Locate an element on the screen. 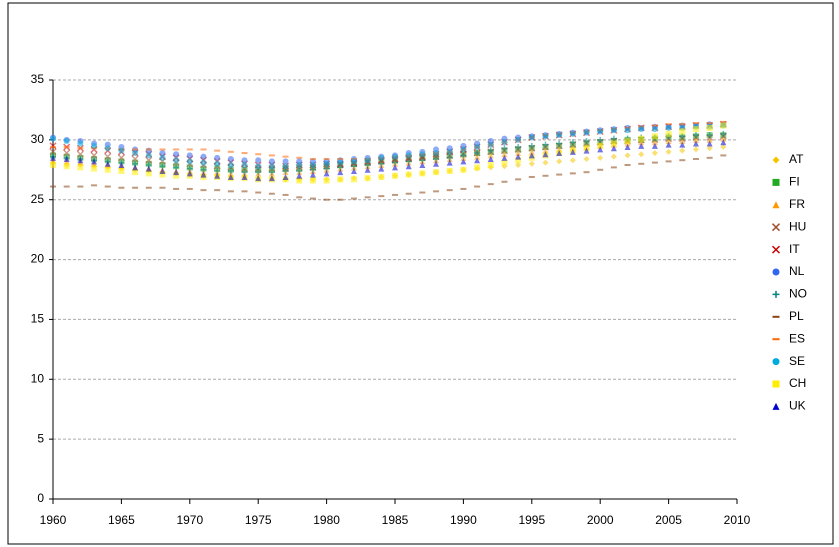 This screenshot has width=839, height=547. legend-label: AT is located at coordinates (796, 159).